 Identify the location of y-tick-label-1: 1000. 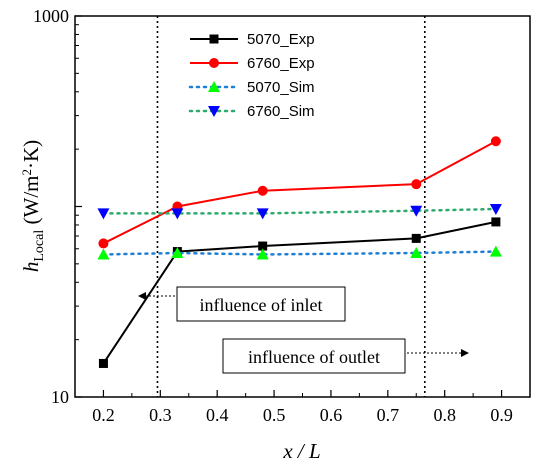
(51, 16).